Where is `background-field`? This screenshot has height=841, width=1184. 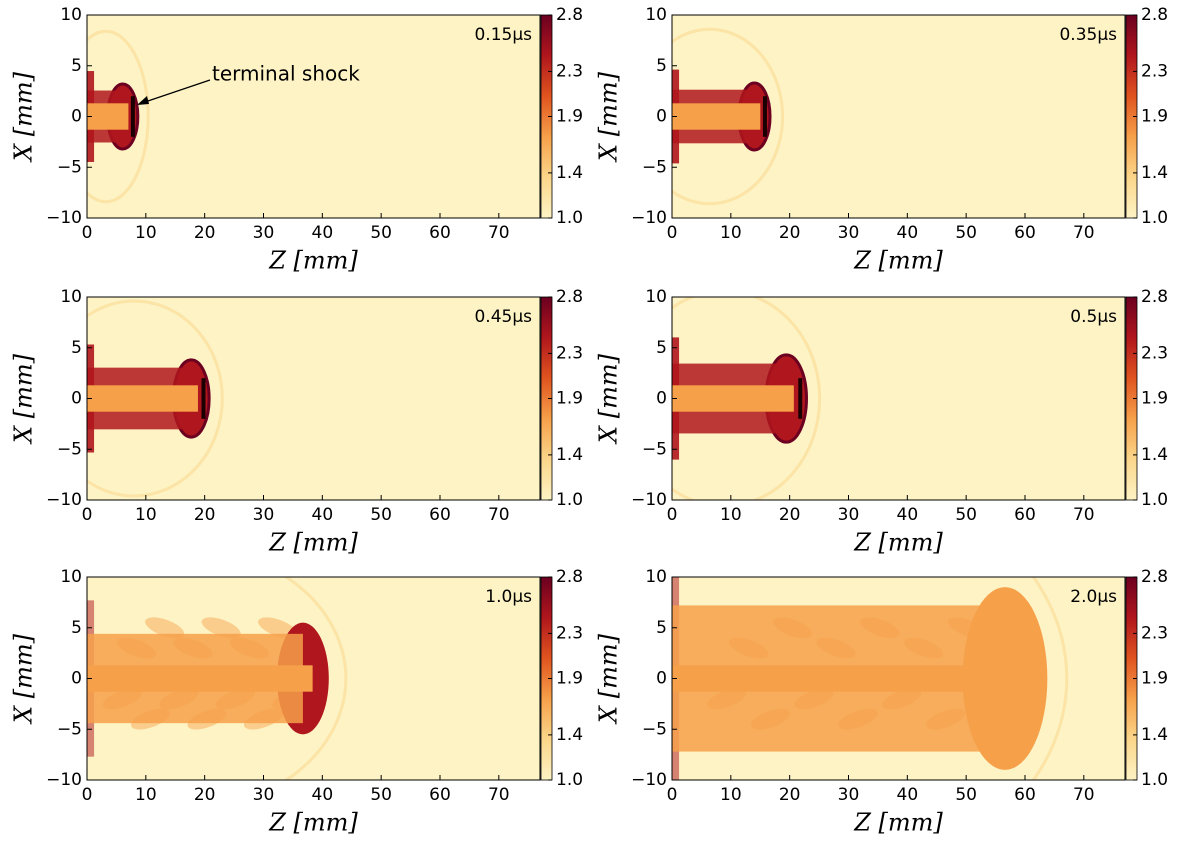
background-field is located at coordinates (313, 116).